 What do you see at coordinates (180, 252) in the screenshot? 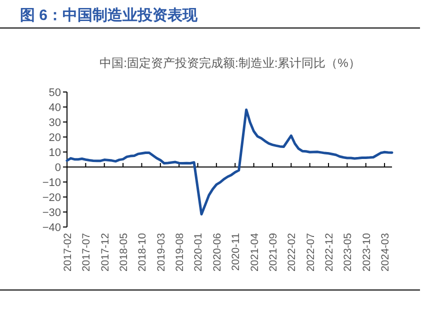
I see `x-tick-label: 2019-08` at bounding box center [180, 252].